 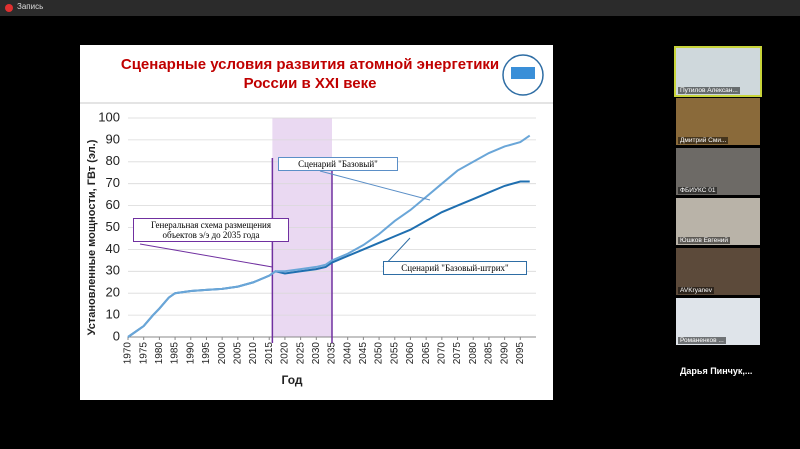 I want to click on logo-mark, so click(x=523, y=73).